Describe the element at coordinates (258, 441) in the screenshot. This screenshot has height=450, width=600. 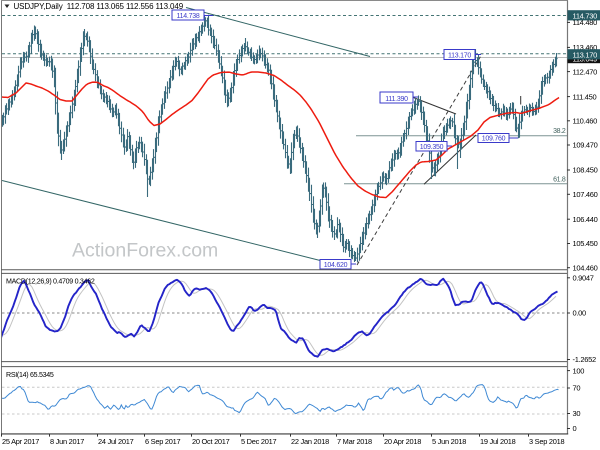
I see `svg-text: 5 Dec 2017` at that location.